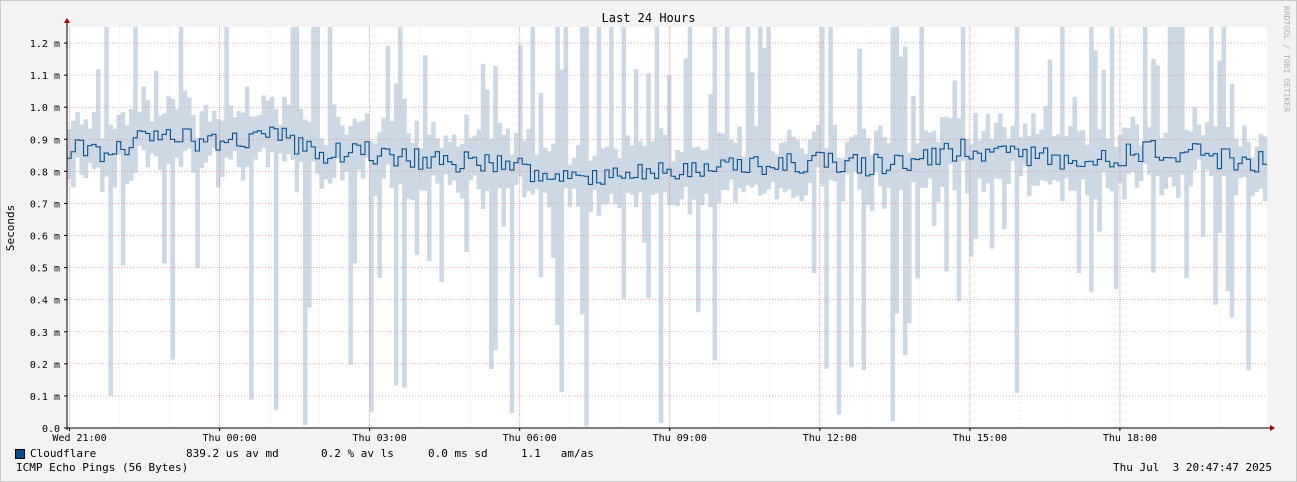  I want to click on y-axis-title: Seconds, so click(10, 228).